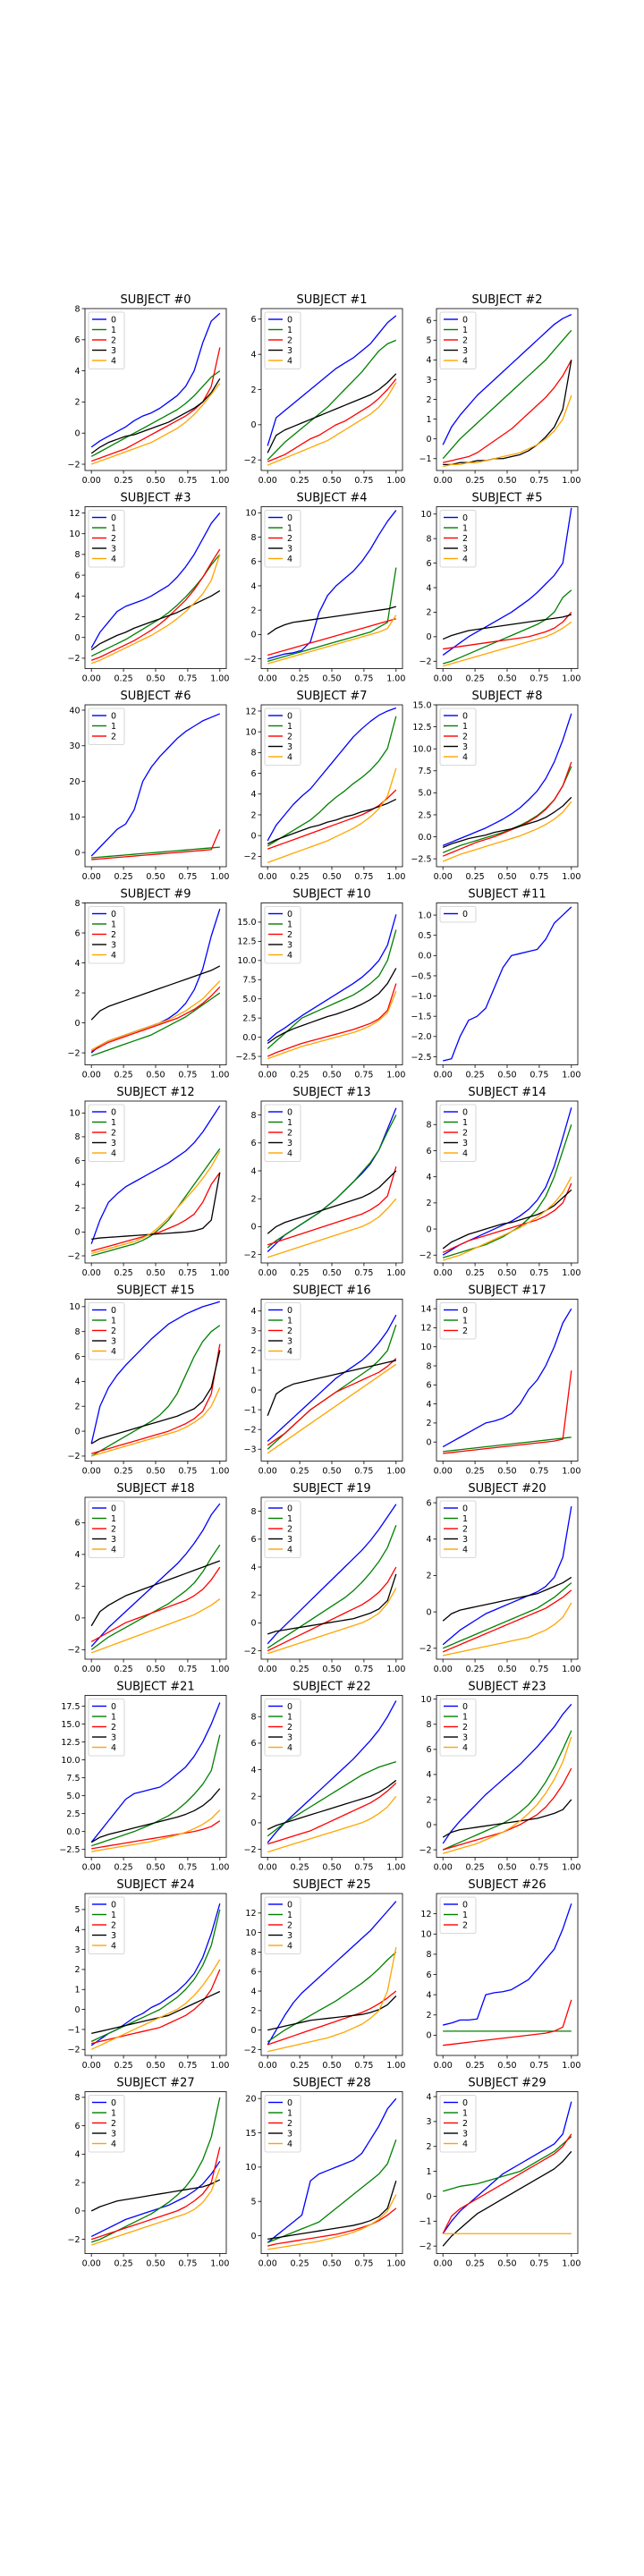 The image size is (644, 2576). I want to click on y-tick-label: 1, so click(428, 2172).